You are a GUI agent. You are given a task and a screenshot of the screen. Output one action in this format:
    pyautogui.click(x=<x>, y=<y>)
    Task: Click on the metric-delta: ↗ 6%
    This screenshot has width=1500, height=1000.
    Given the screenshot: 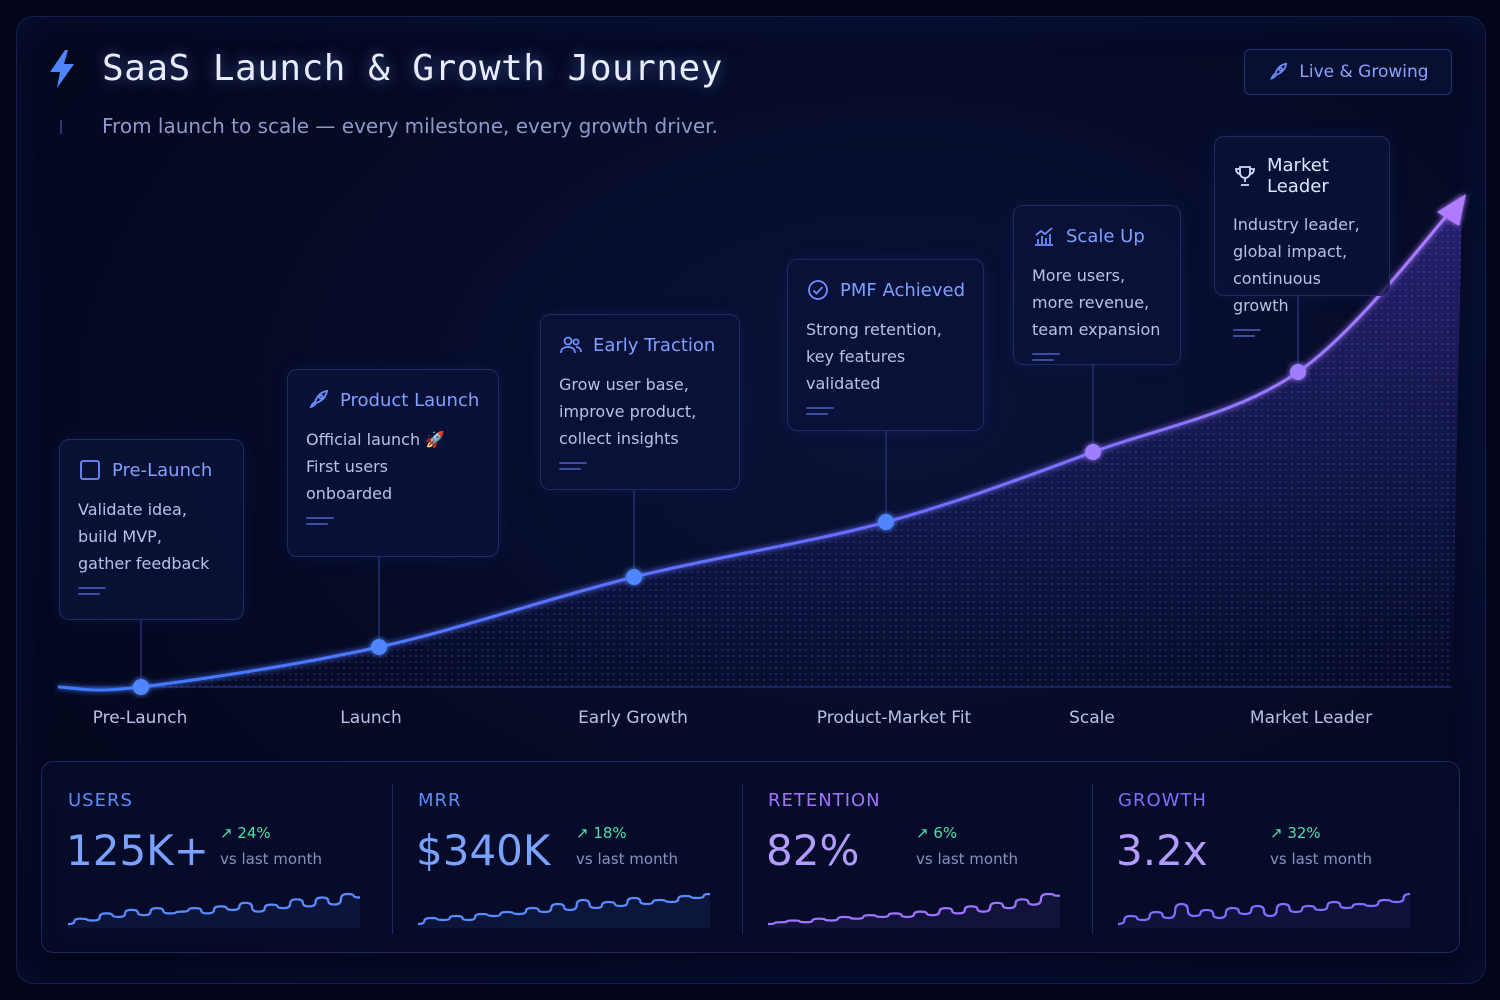 What is the action you would take?
    pyautogui.click(x=937, y=833)
    